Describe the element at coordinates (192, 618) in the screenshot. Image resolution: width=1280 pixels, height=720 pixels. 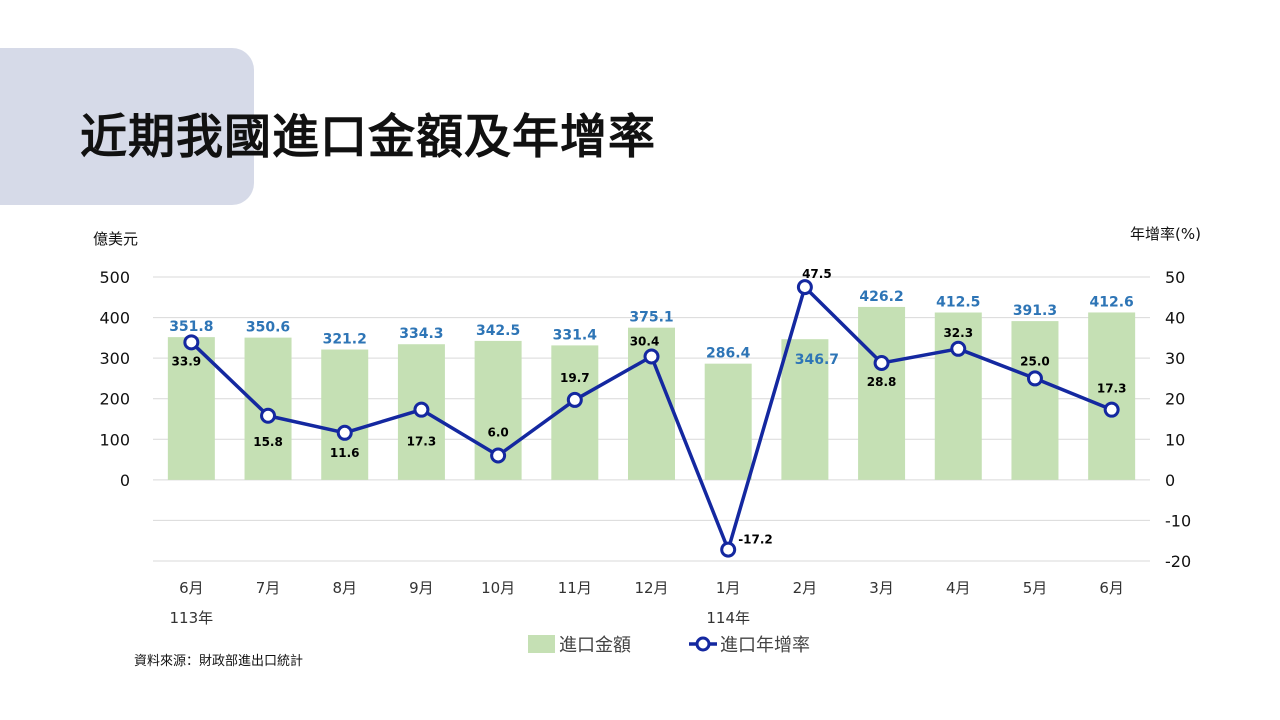
I see `year-label: 113年` at that location.